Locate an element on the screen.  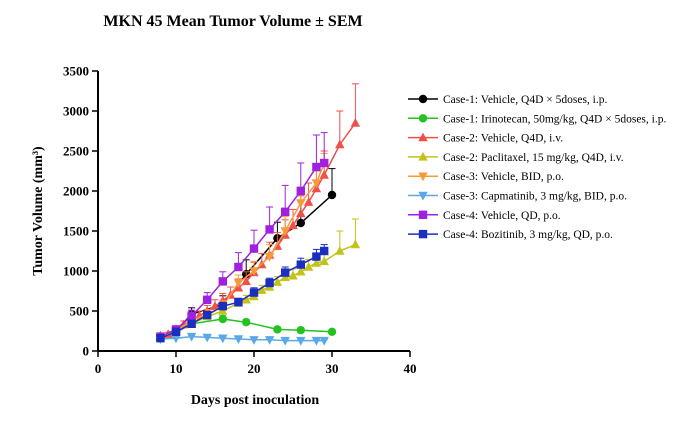
legend-item: Case-3: Capmatinib, 3 mg/kg, BID, p.o. is located at coordinates (517, 197).